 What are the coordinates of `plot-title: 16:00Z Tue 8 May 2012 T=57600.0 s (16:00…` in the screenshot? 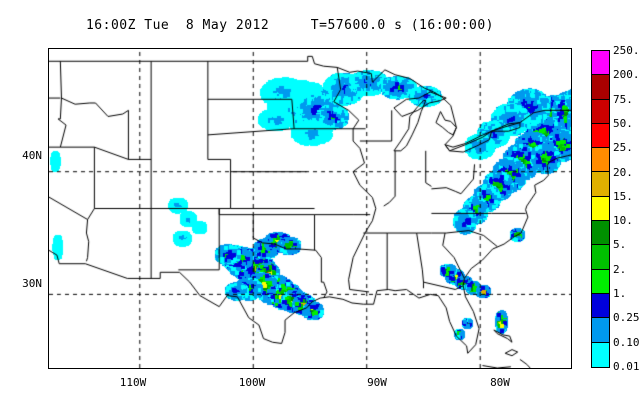 It's located at (289, 25).